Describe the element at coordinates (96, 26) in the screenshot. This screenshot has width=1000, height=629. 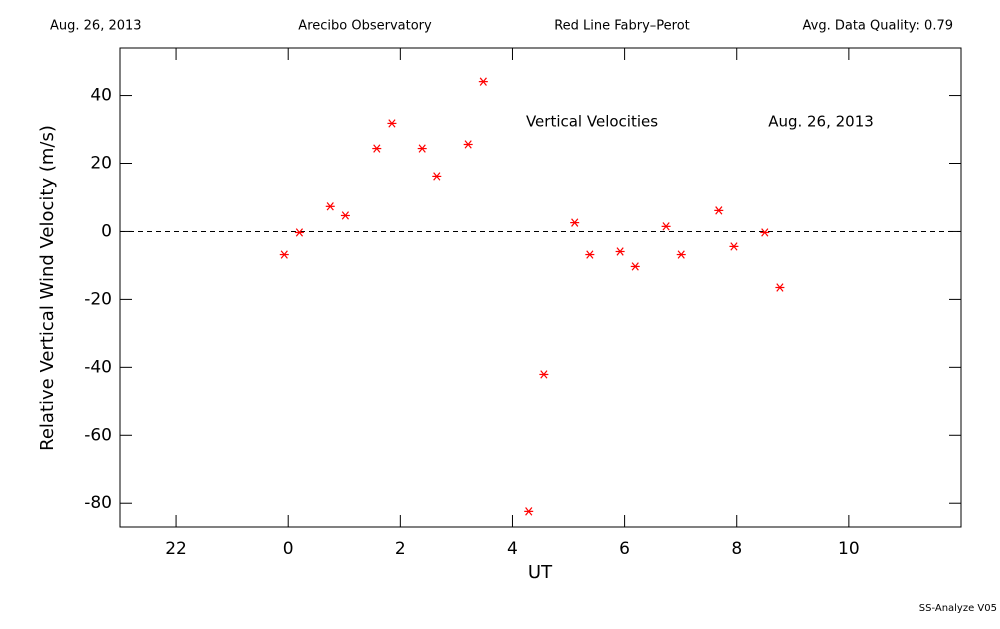
I see `header-date: Aug. 26, 2013` at that location.